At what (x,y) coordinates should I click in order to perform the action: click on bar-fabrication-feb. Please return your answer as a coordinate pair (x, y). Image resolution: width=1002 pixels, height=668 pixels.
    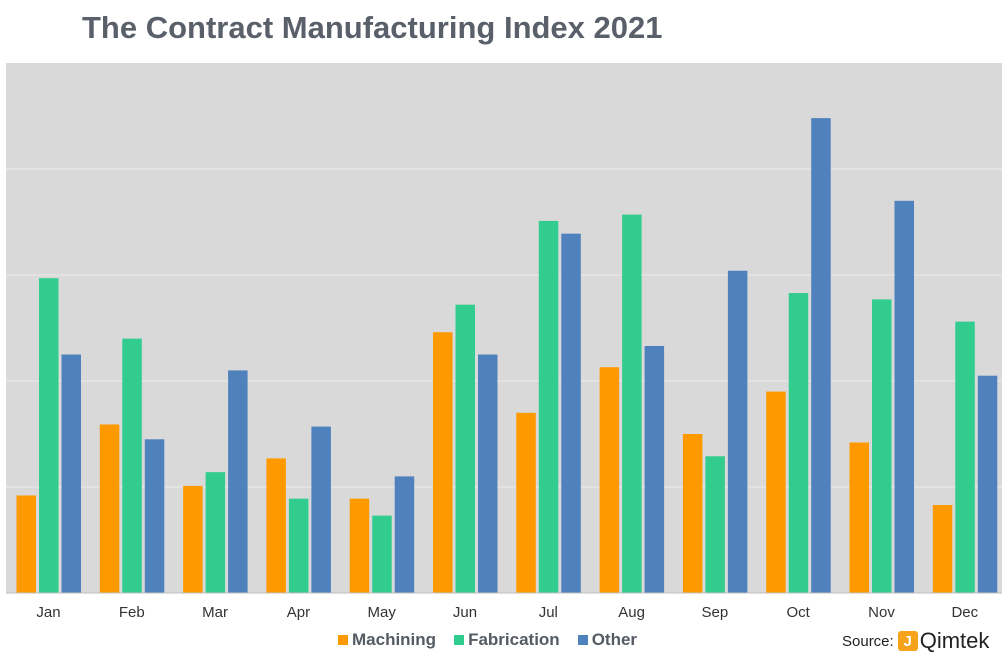
    Looking at the image, I should click on (132, 465).